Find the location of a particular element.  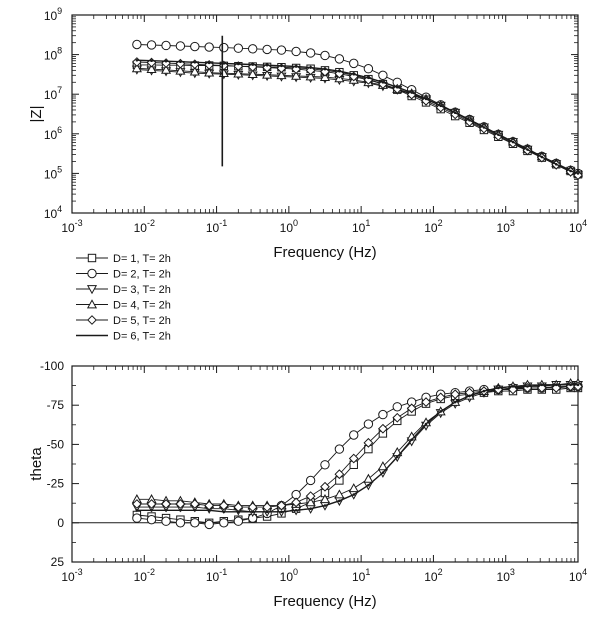

legend-label: D= 4, T= 2h is located at coordinates (142, 306).